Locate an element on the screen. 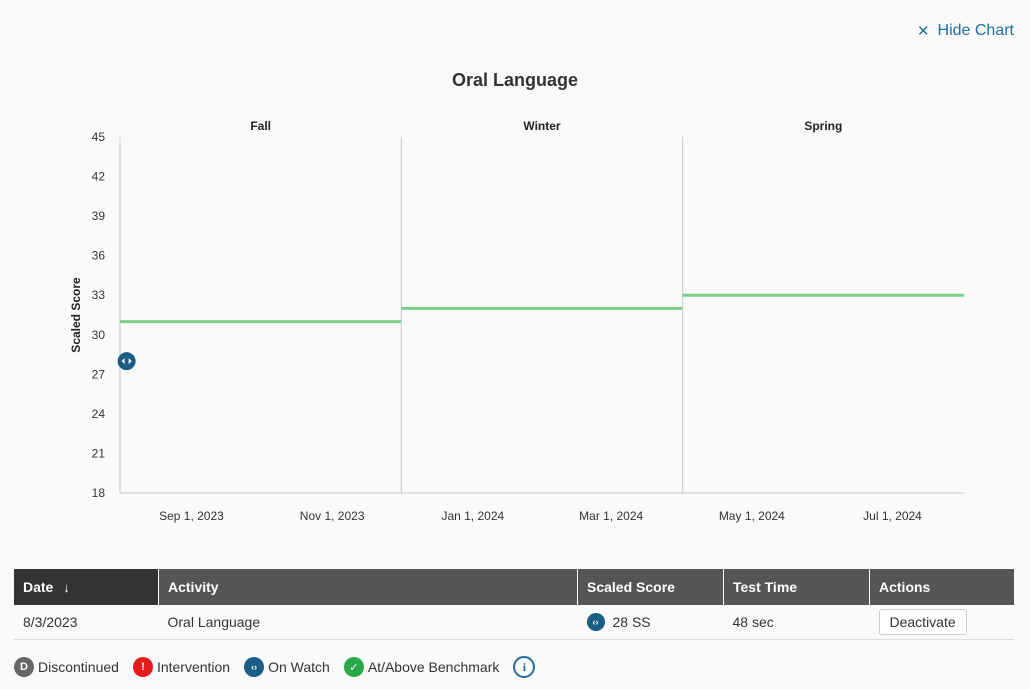 The width and height of the screenshot is (1030, 689). y-tick-label: 18 is located at coordinates (99, 493).